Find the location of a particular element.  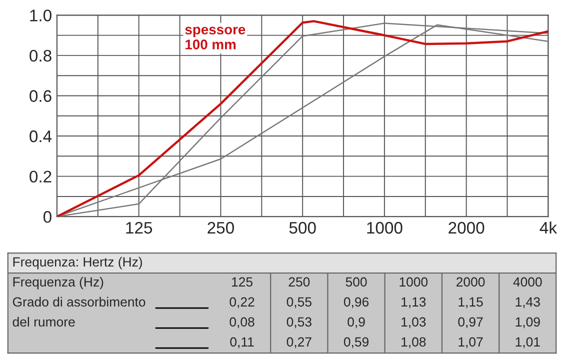

text: 250 is located at coordinates (299, 282).